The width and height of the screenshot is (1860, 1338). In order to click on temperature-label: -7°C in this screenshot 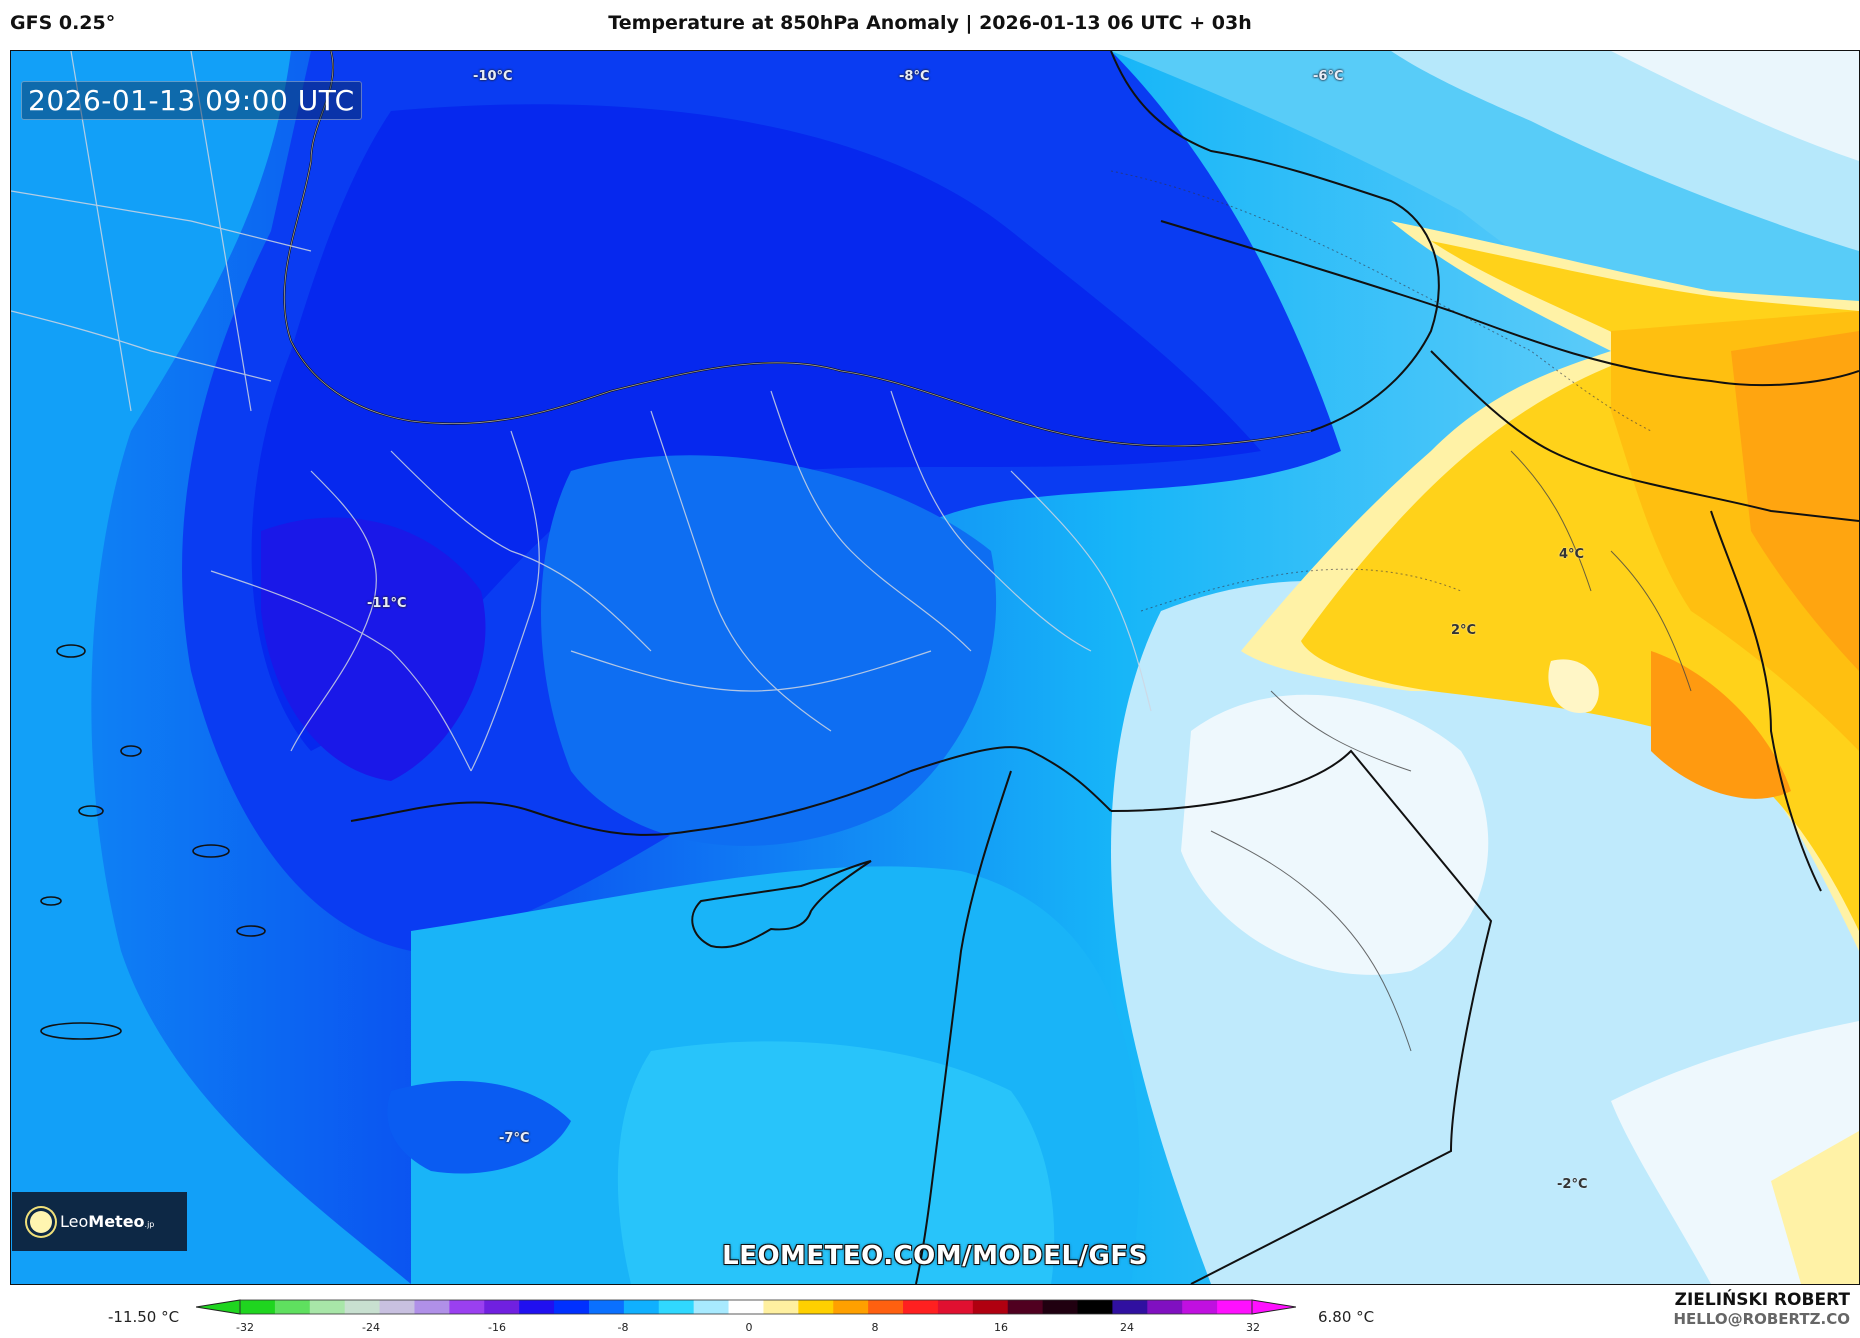, I will do `click(514, 1138)`.